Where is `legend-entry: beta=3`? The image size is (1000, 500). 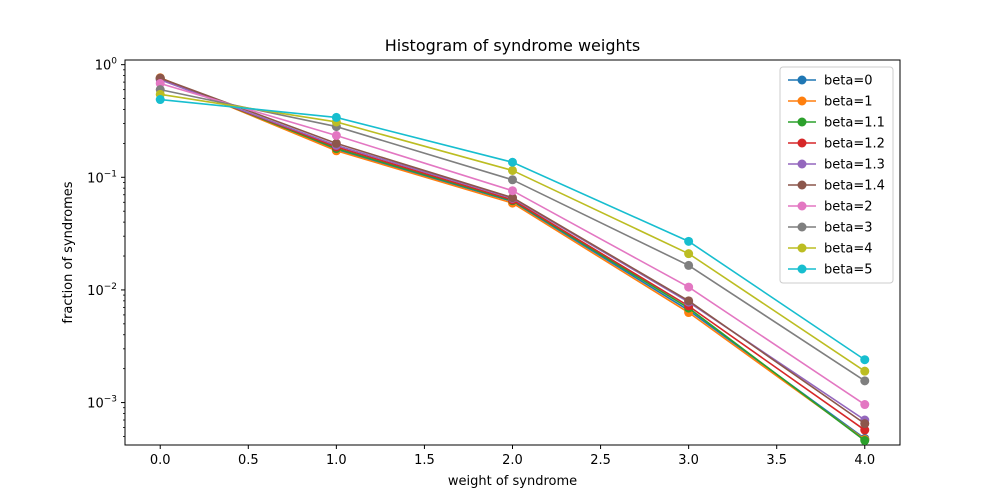 legend-entry: beta=3 is located at coordinates (830, 228).